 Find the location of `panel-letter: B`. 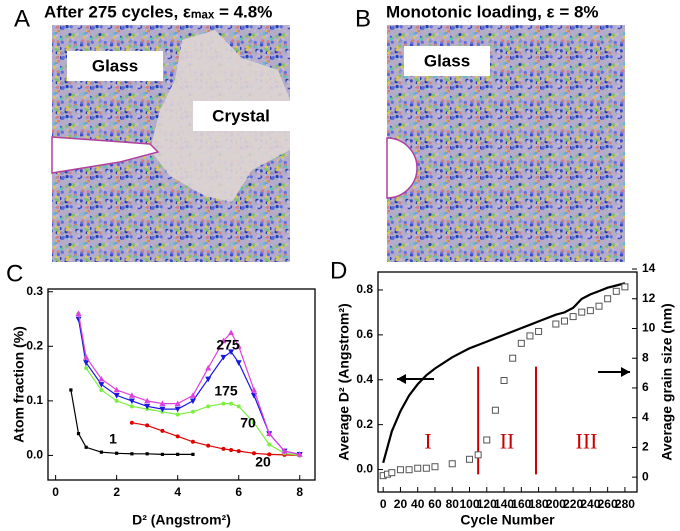

panel-letter: B is located at coordinates (363, 18).